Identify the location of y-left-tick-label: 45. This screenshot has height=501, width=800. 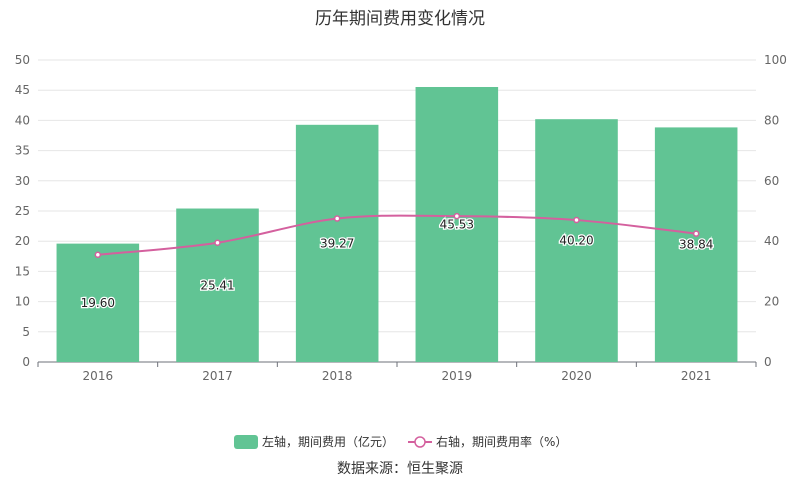
(22, 90).